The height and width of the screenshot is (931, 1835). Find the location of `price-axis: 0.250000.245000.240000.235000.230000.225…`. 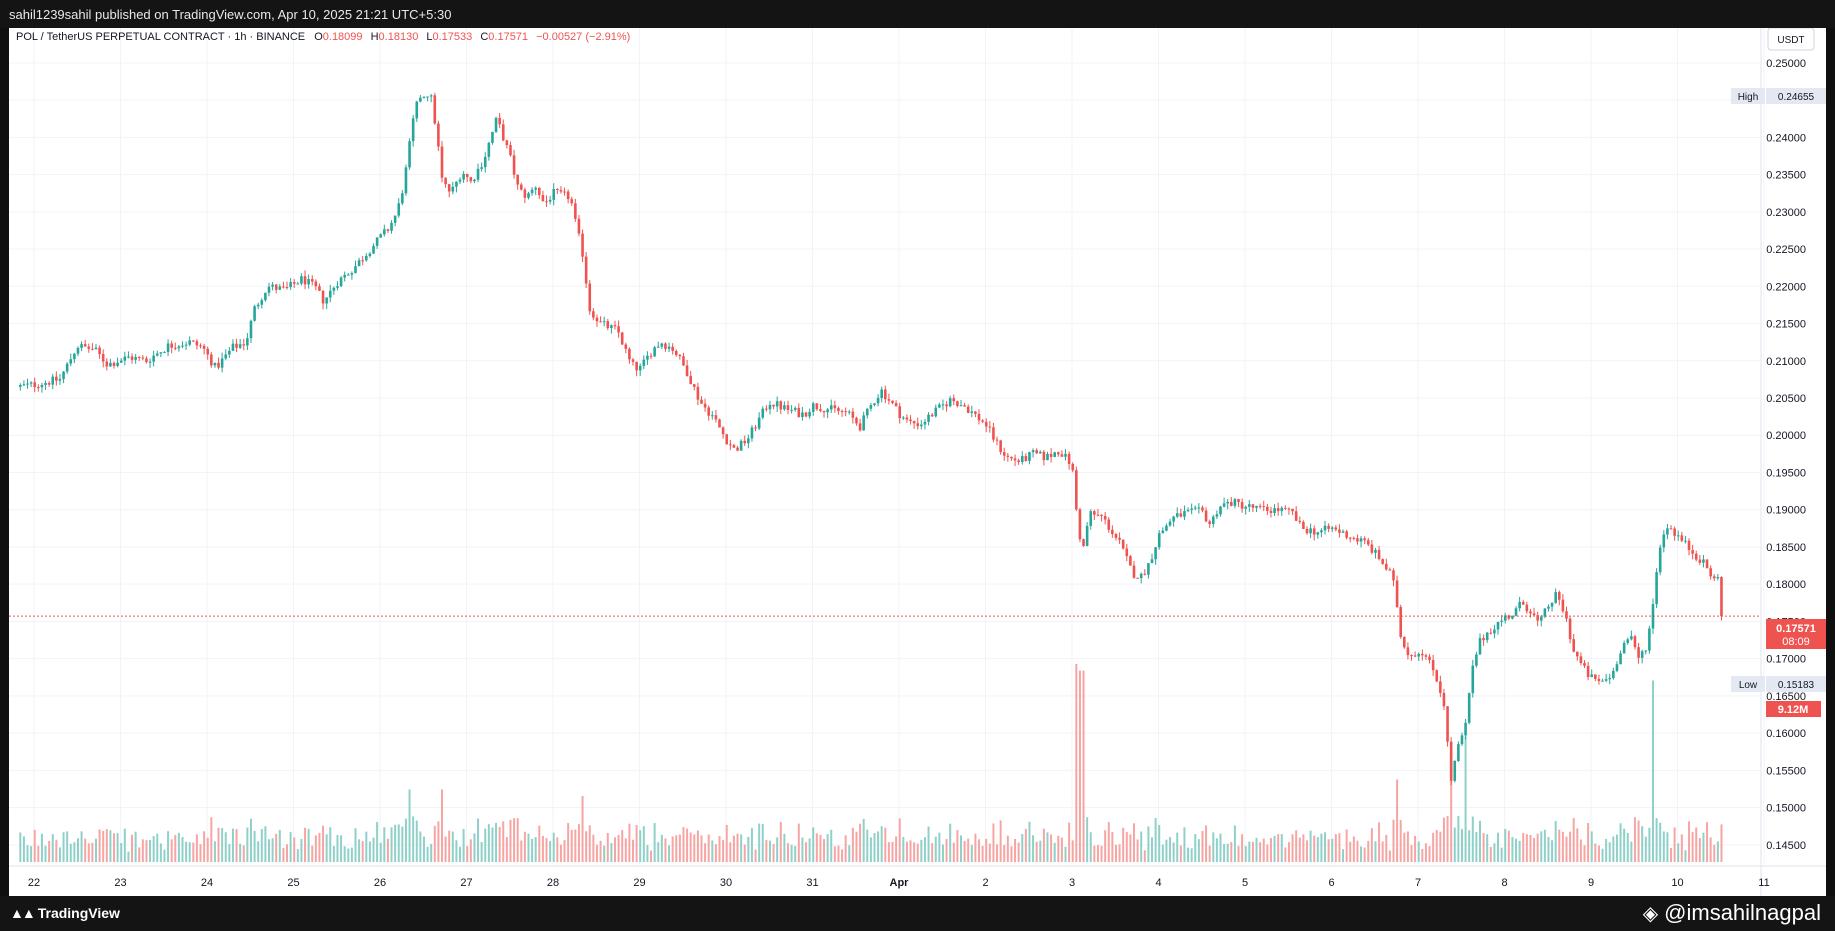

price-axis: 0.250000.245000.240000.235000.230000.225… is located at coordinates (1786, 455).